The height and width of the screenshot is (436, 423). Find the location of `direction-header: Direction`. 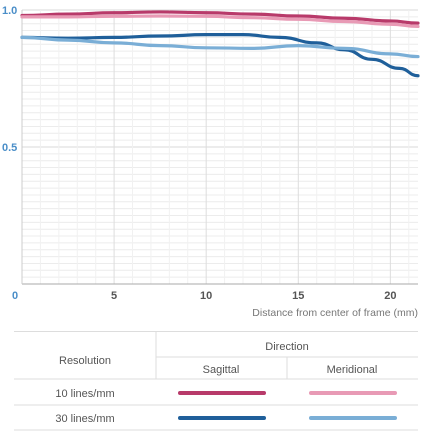

direction-header: Direction is located at coordinates (286, 347).